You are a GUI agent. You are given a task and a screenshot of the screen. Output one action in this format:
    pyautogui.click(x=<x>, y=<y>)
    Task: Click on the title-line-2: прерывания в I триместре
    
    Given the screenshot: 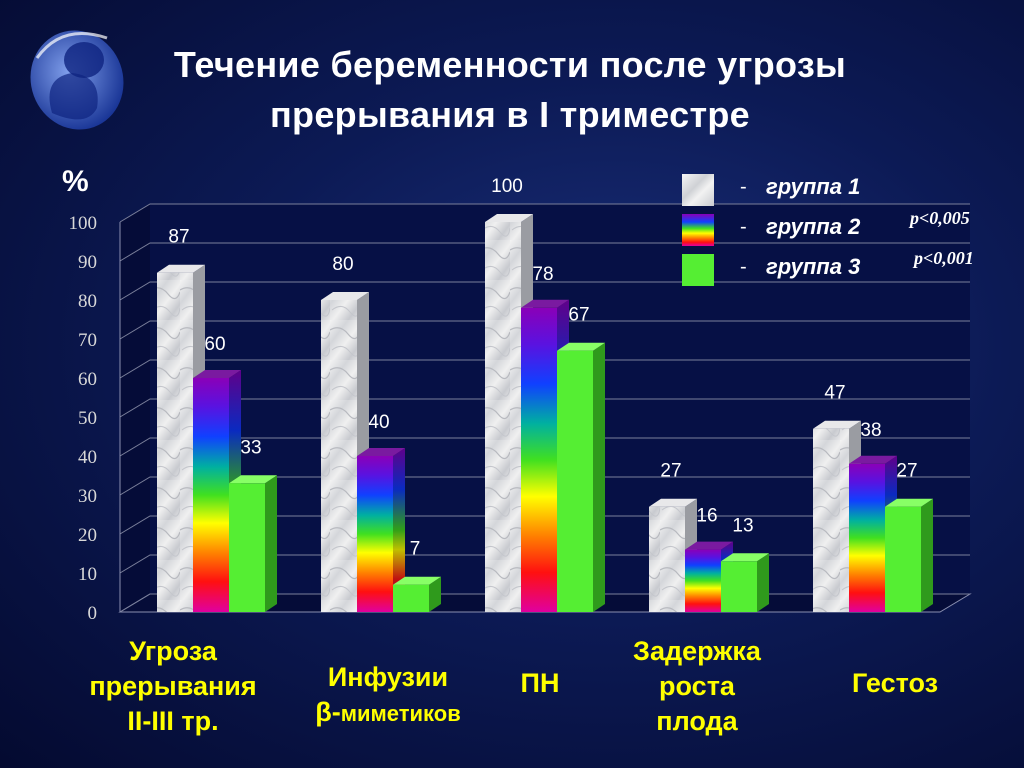 What is the action you would take?
    pyautogui.click(x=510, y=114)
    